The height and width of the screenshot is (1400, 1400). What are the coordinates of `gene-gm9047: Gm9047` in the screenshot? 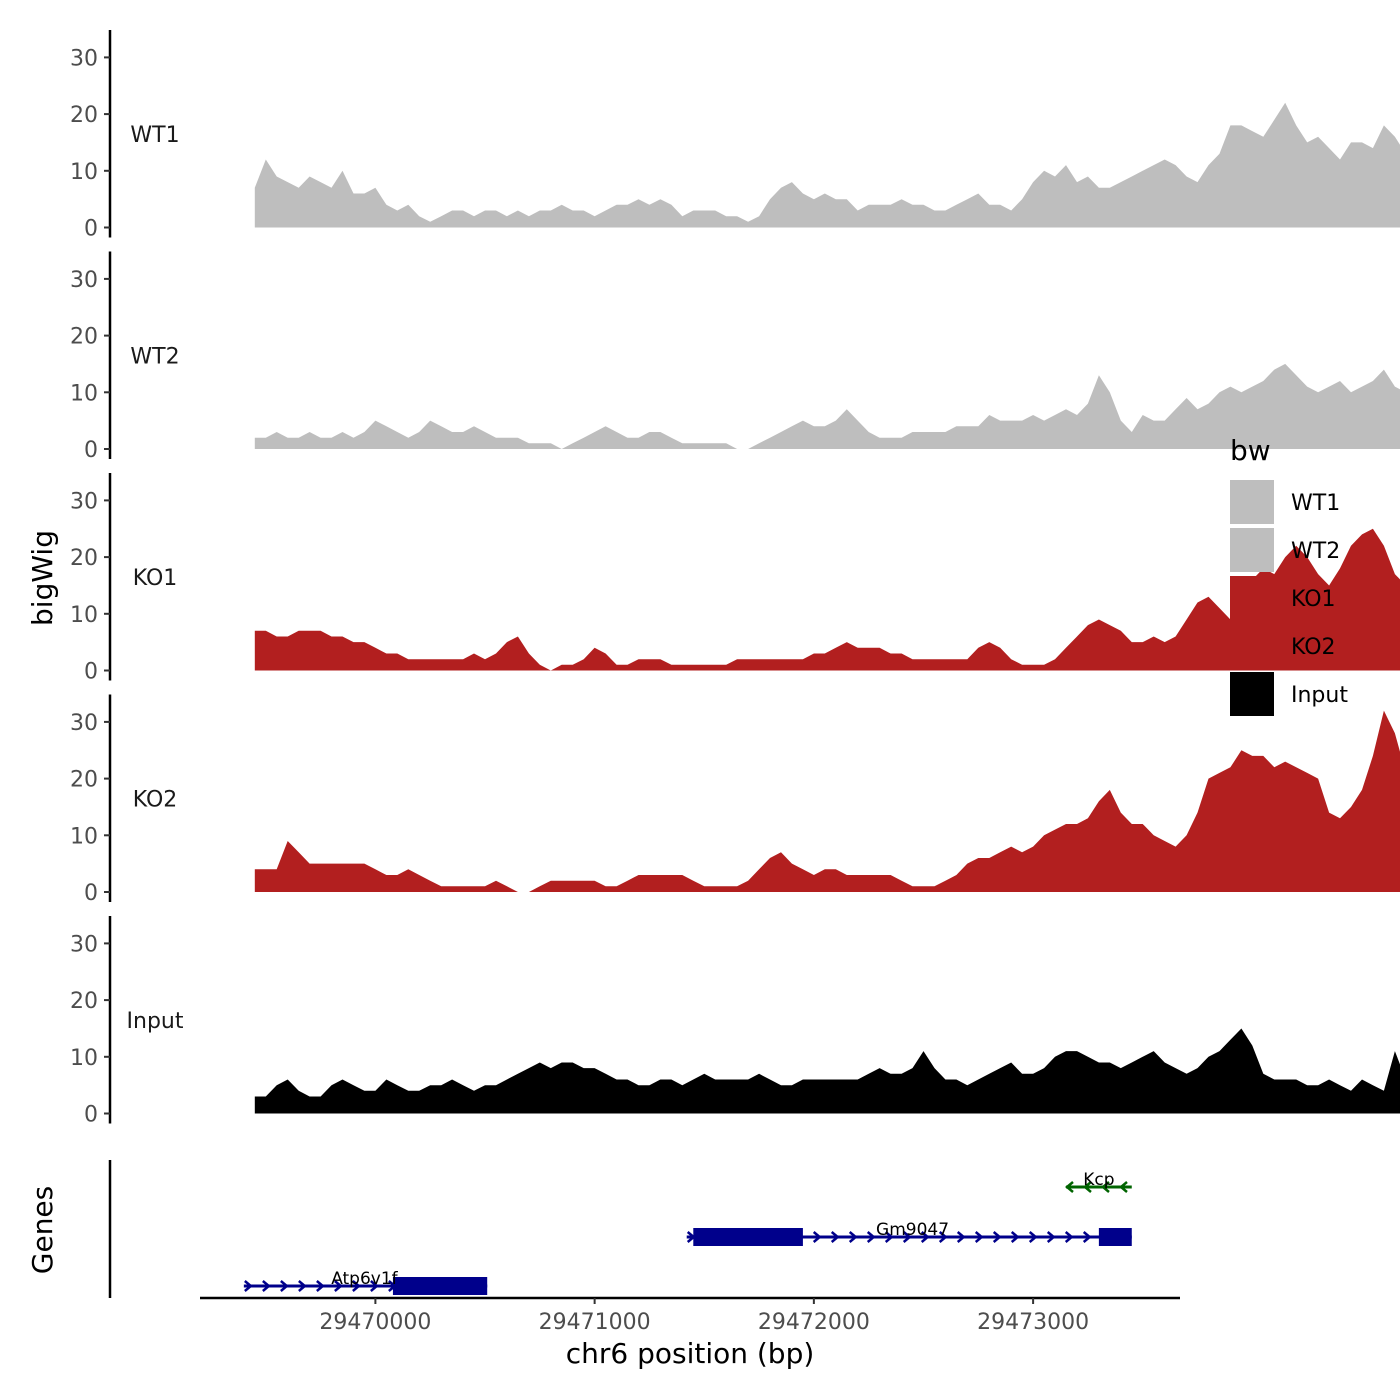 It's located at (909, 1233).